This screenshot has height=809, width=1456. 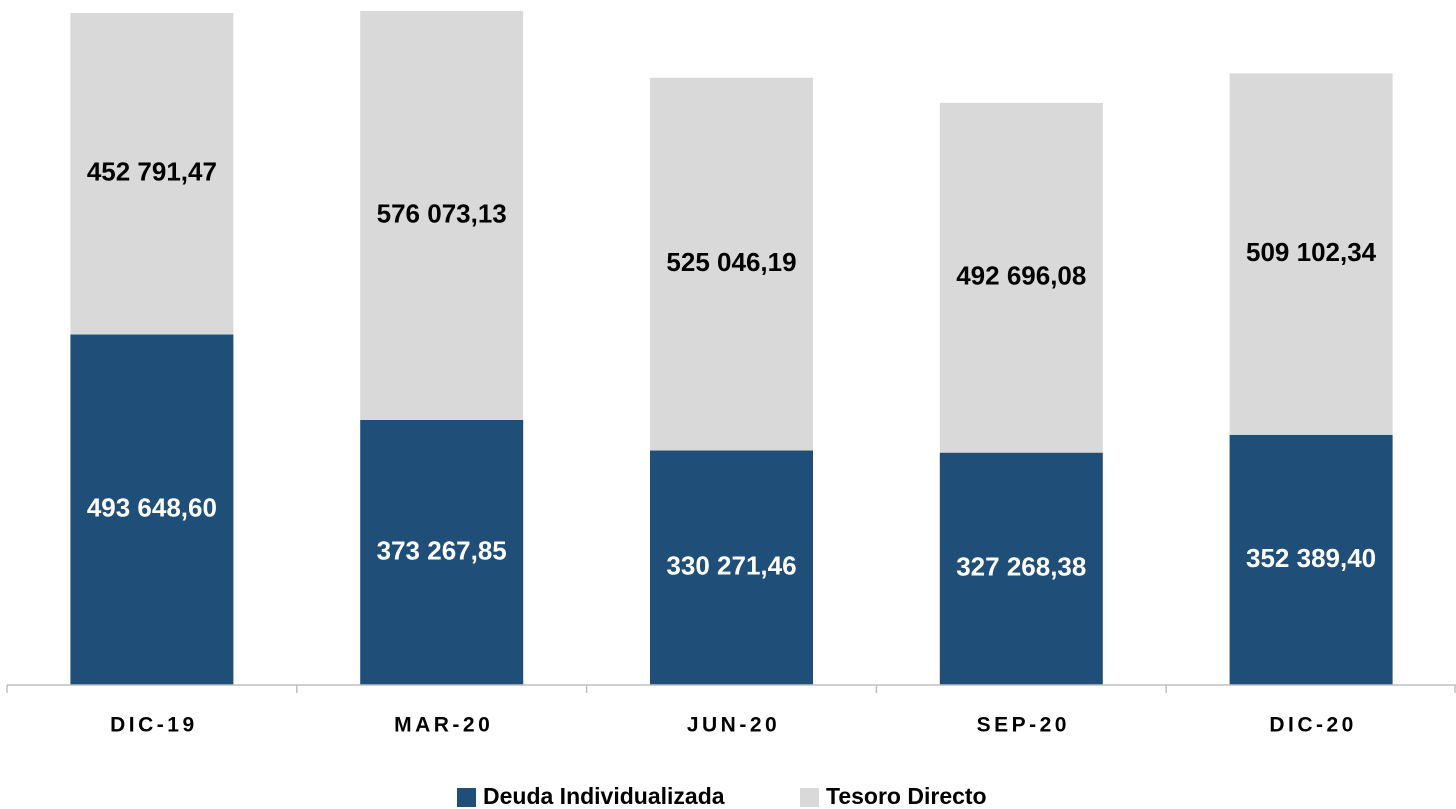 I want to click on x-tick-label: DIC-20, so click(x=1313, y=725).